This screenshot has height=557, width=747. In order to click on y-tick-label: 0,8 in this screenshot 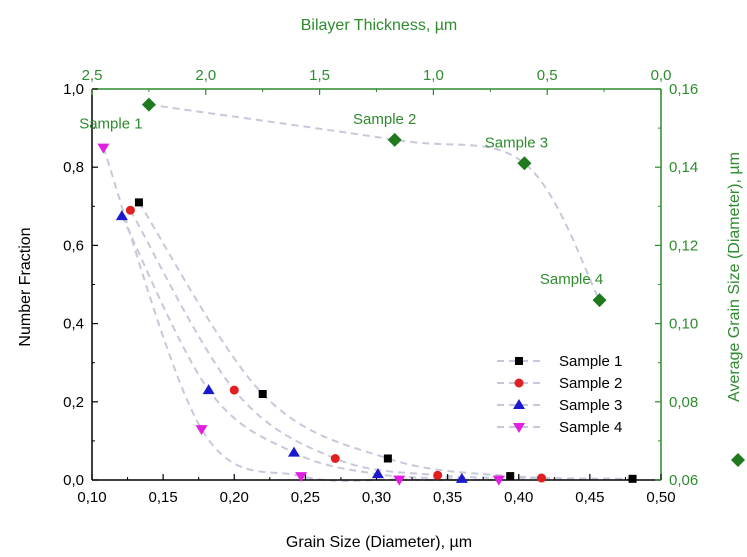, I will do `click(73, 167)`.